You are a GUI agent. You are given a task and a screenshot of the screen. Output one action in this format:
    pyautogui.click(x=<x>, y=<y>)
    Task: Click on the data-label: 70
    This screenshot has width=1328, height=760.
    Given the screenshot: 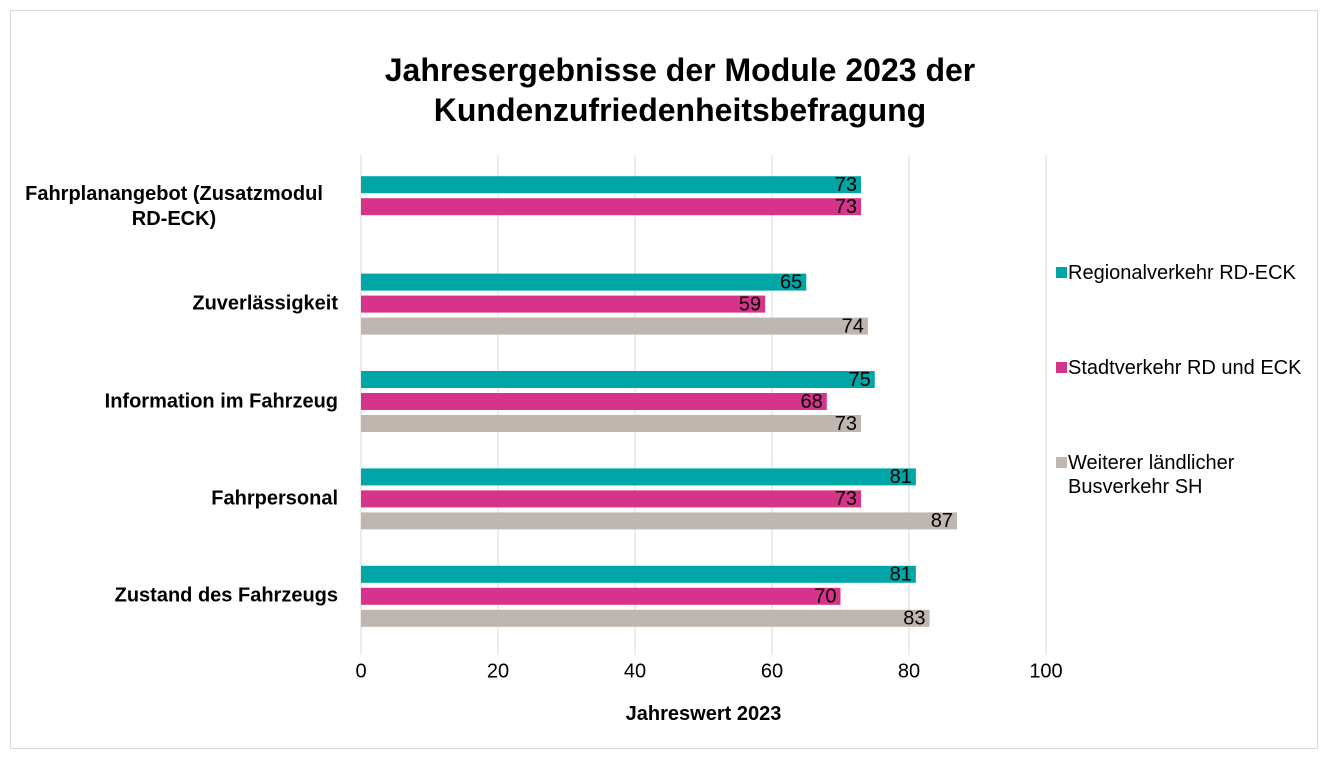 What is the action you would take?
    pyautogui.click(x=825, y=597)
    